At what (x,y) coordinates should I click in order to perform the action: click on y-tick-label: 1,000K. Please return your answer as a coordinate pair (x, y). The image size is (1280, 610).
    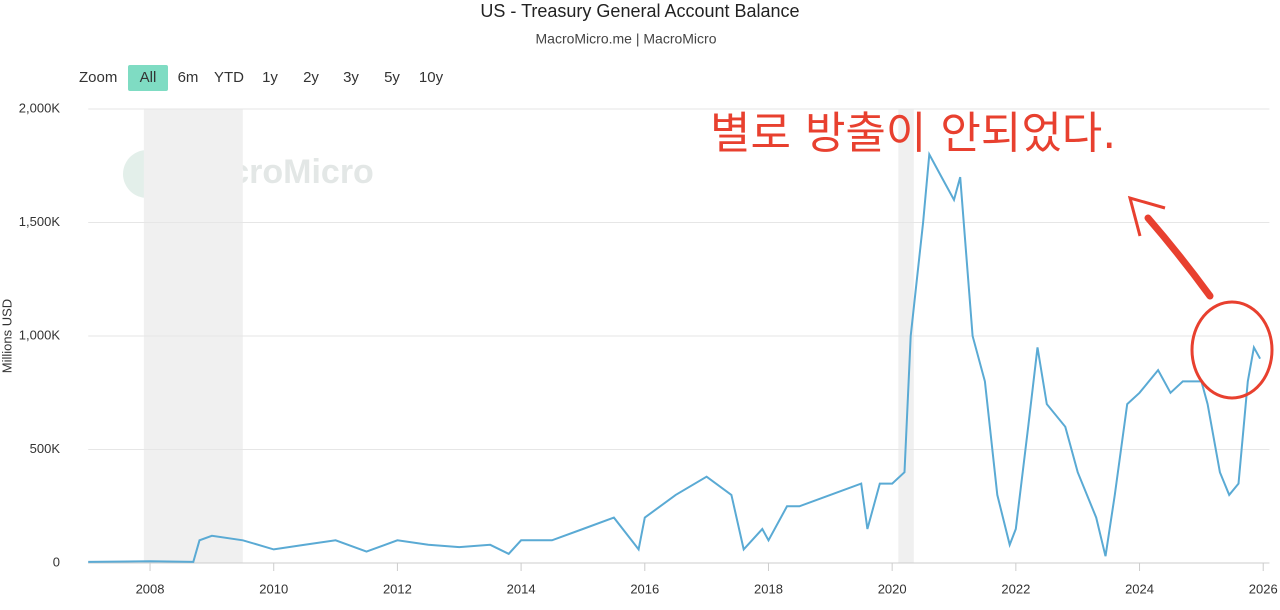
    Looking at the image, I should click on (40, 334).